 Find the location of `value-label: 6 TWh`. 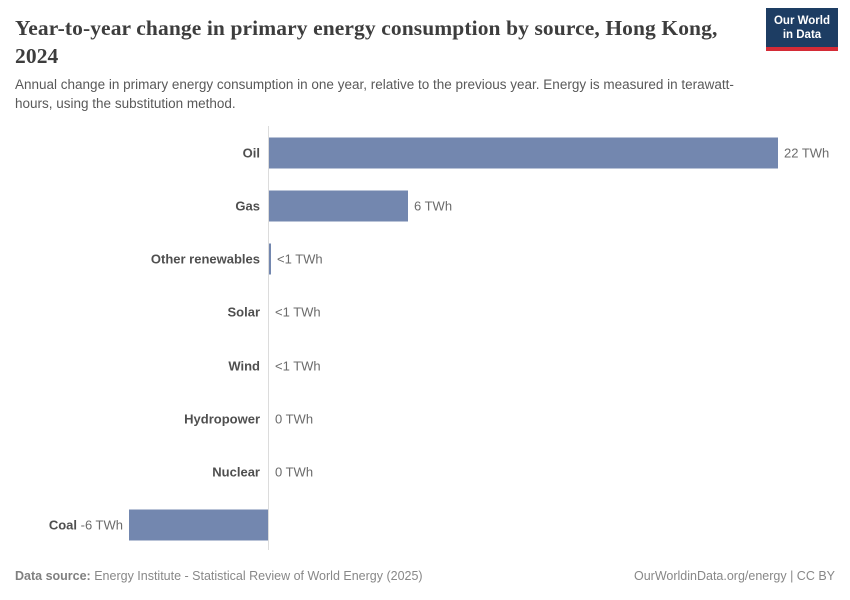

value-label: 6 TWh is located at coordinates (433, 206).